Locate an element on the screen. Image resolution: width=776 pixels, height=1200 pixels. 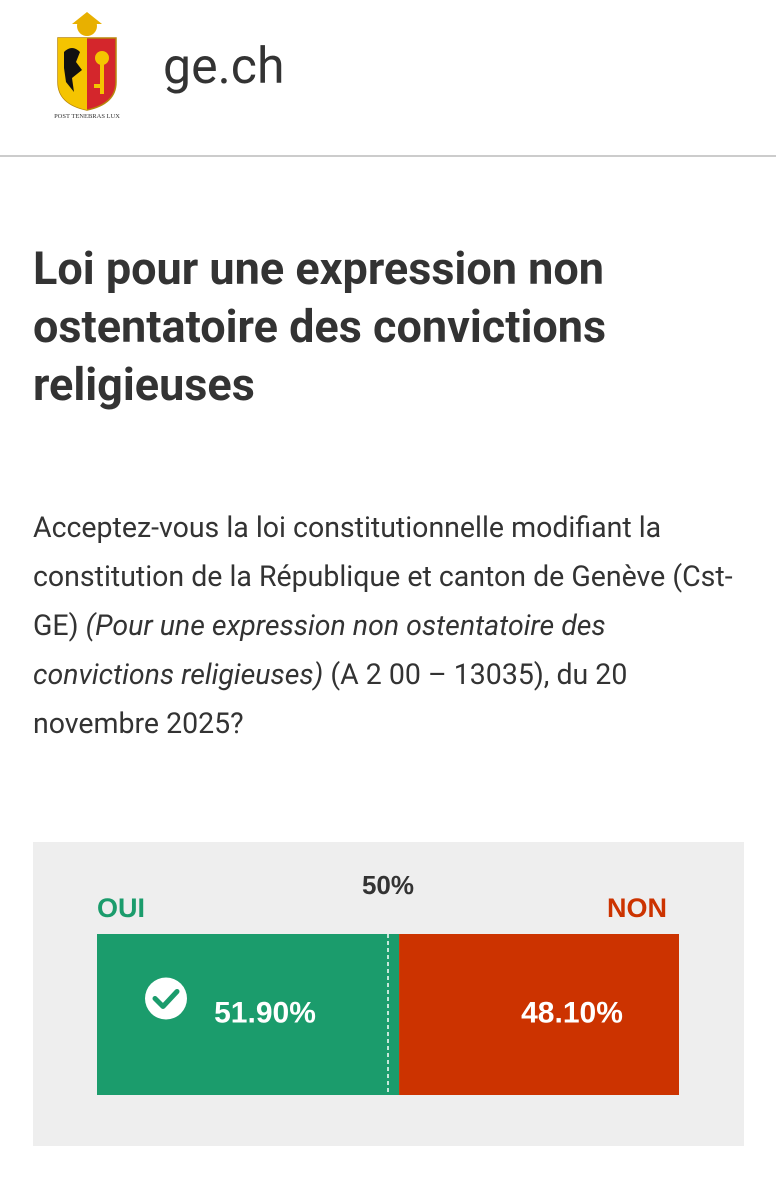
accepted-check is located at coordinates (166, 999).